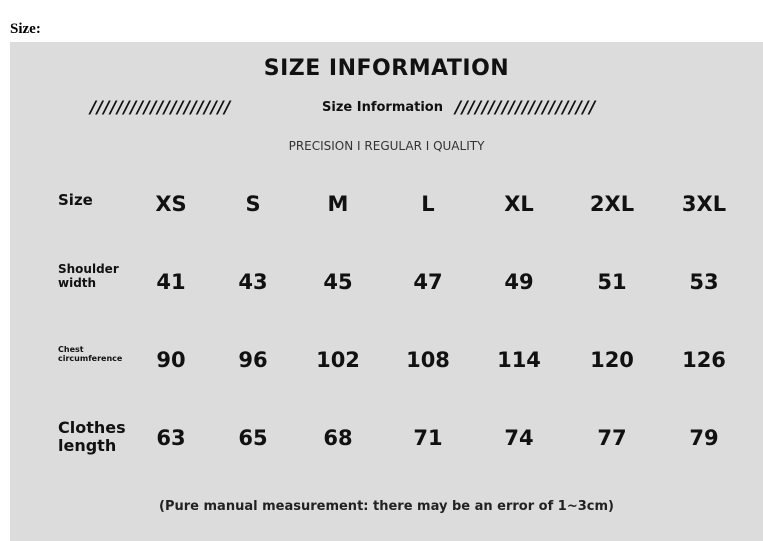  I want to click on table-cell: 41, so click(171, 282).